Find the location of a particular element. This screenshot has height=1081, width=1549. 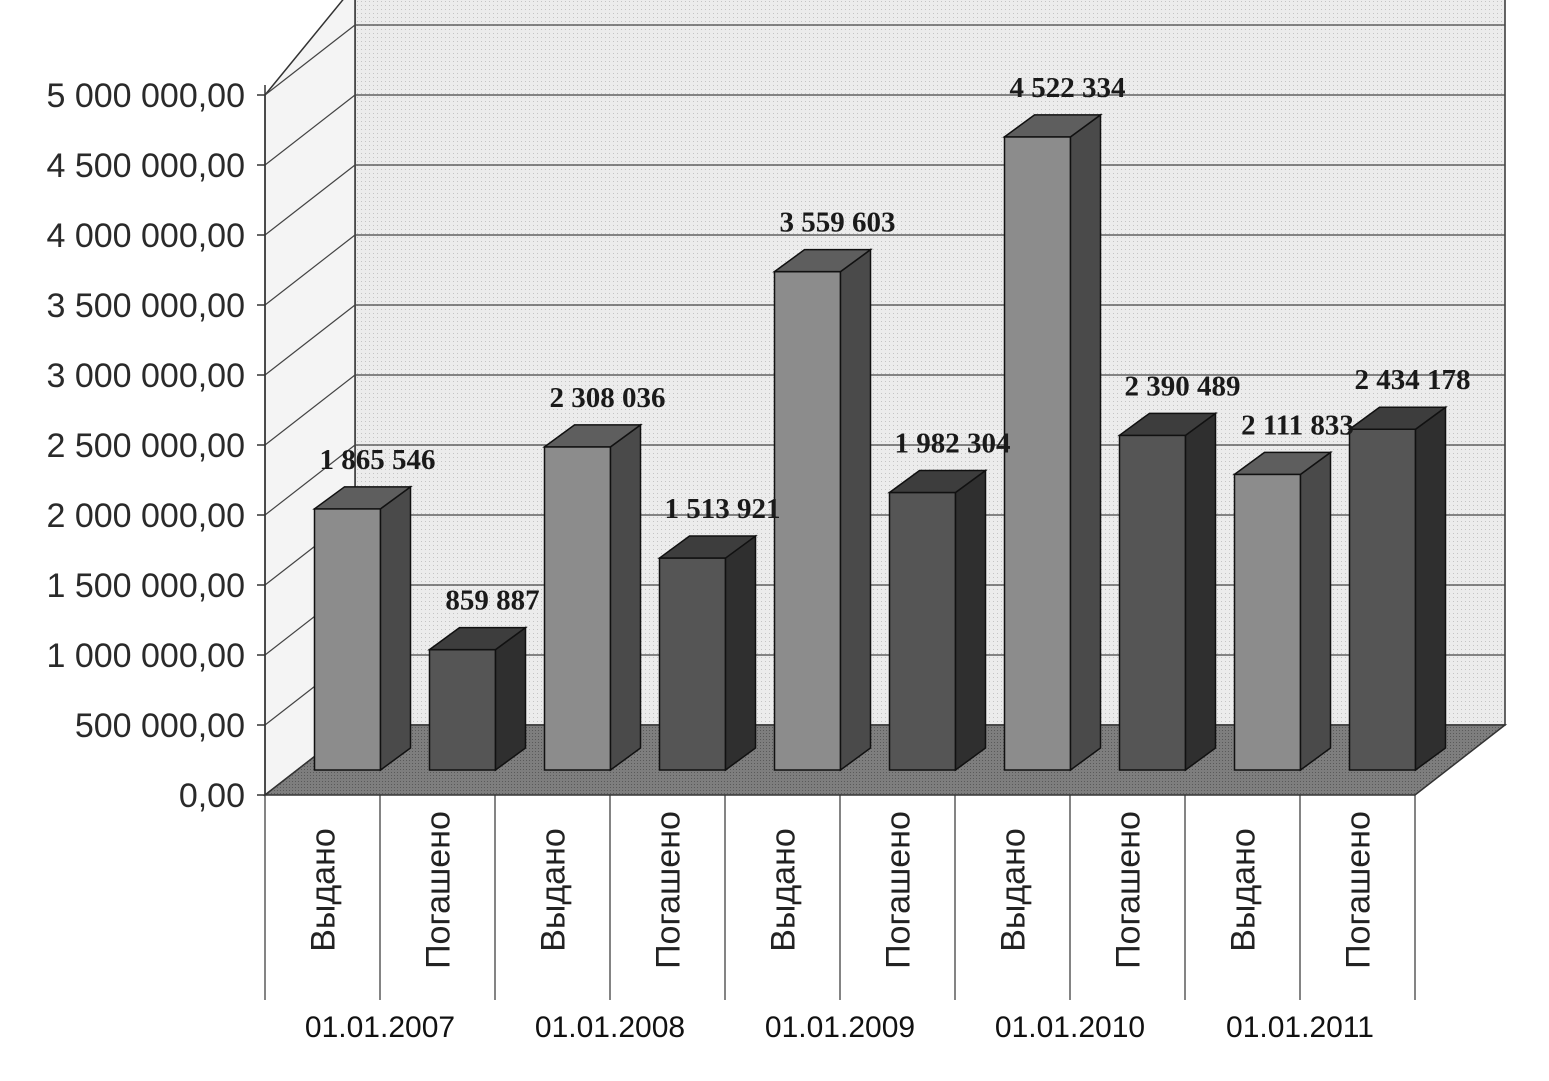

group-label: 01.01.2009 is located at coordinates (840, 1027).